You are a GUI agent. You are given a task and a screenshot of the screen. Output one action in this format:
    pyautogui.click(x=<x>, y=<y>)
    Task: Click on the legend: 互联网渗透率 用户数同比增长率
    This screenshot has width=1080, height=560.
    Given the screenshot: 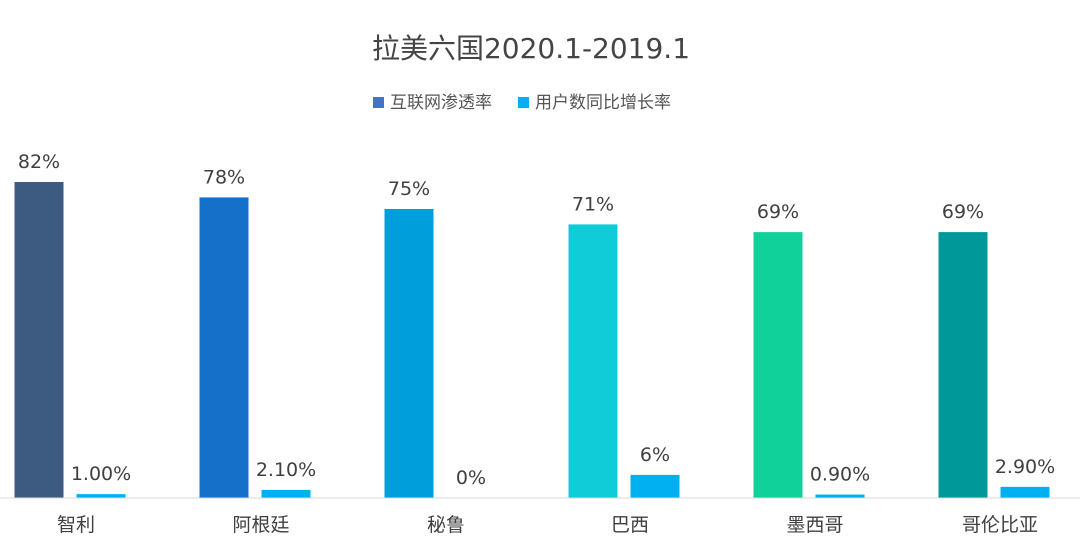 What is the action you would take?
    pyautogui.click(x=522, y=103)
    